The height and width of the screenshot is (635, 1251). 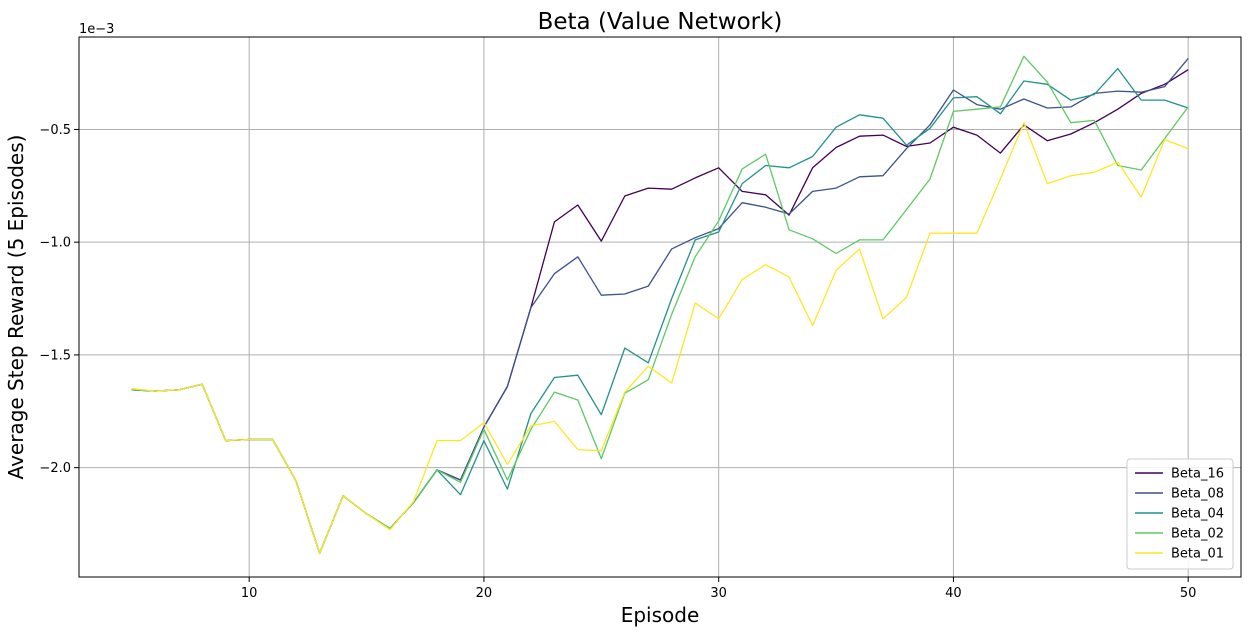 What do you see at coordinates (1197, 514) in the screenshot?
I see `legend-label: Beta_04` at bounding box center [1197, 514].